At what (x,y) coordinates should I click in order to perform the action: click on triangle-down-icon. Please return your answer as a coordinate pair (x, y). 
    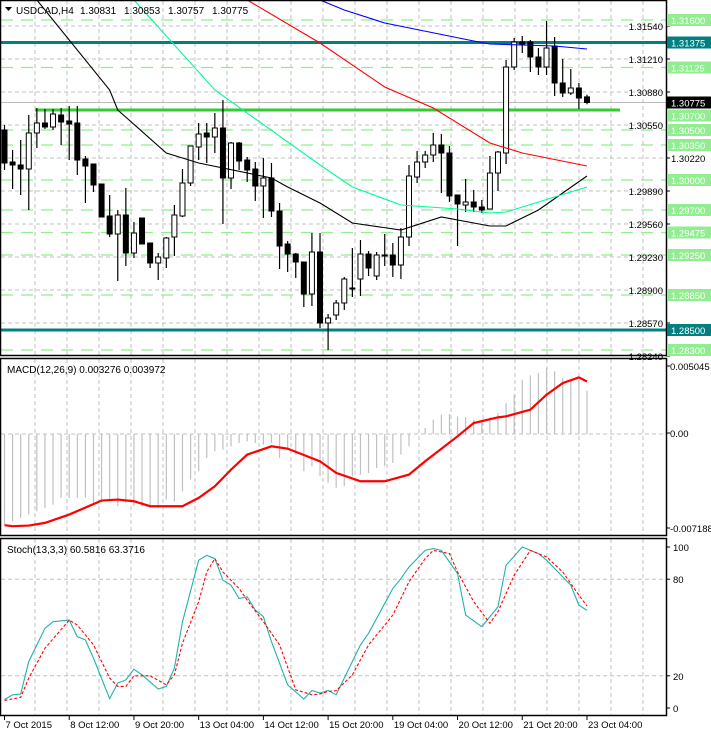
    Looking at the image, I should click on (8, 9).